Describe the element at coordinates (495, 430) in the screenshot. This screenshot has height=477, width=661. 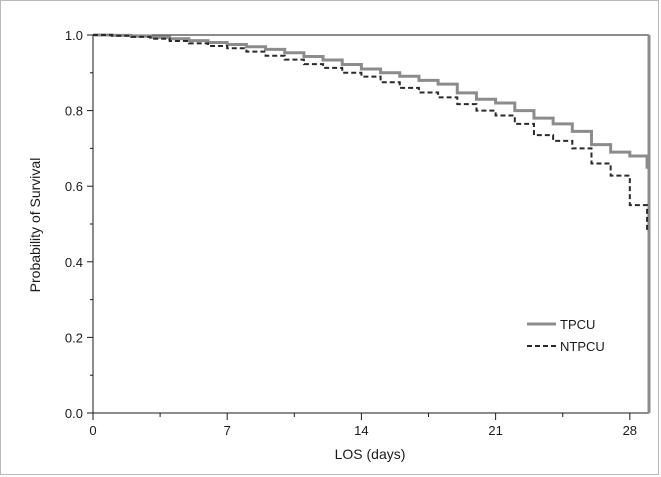
I see `x-tick-label: 21` at that location.